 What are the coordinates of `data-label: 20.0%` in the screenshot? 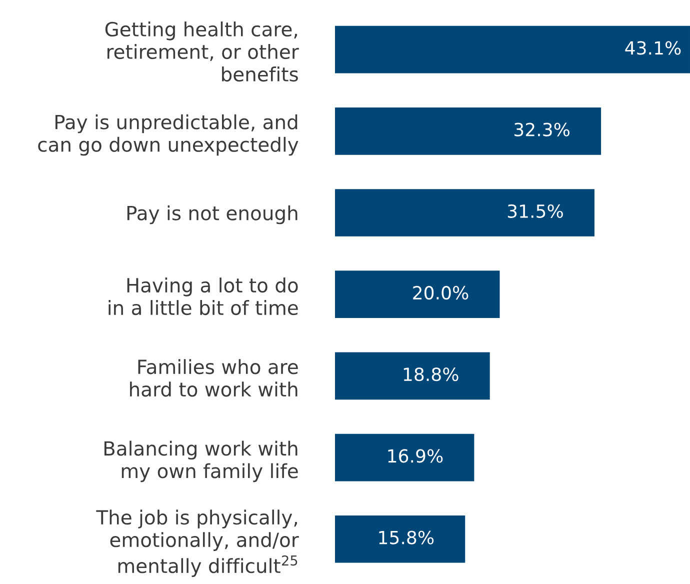 It's located at (440, 293).